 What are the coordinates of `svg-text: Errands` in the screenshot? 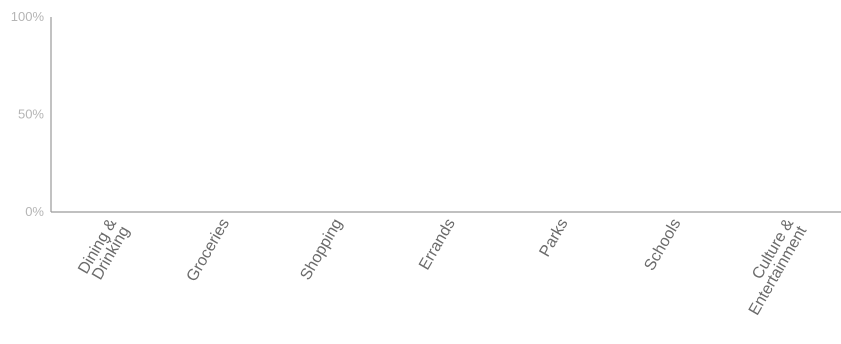 It's located at (437, 244).